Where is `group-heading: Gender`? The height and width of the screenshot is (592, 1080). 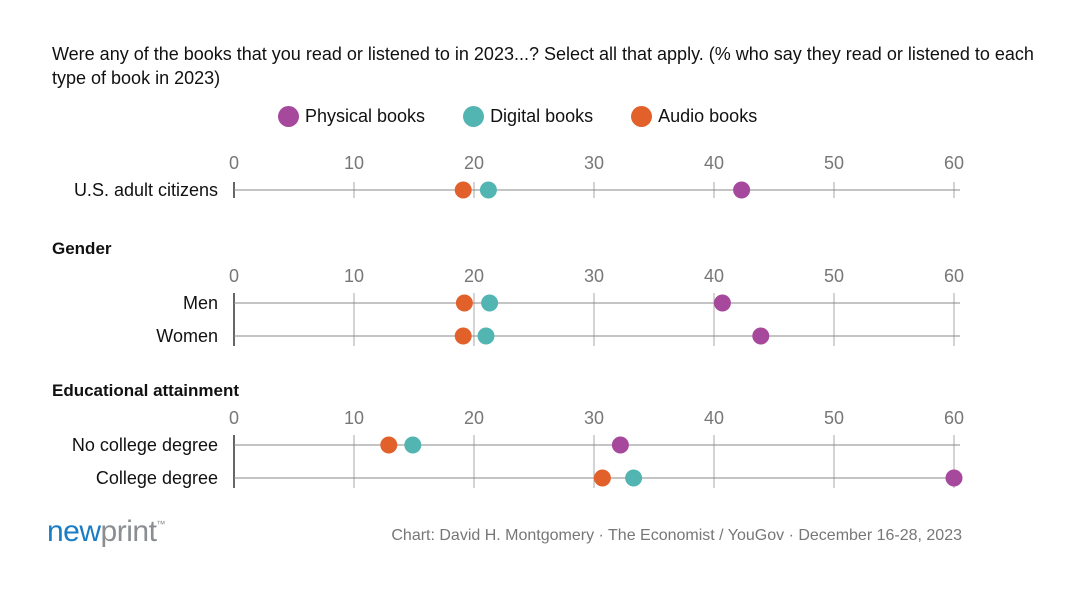
group-heading: Gender is located at coordinates (82, 248).